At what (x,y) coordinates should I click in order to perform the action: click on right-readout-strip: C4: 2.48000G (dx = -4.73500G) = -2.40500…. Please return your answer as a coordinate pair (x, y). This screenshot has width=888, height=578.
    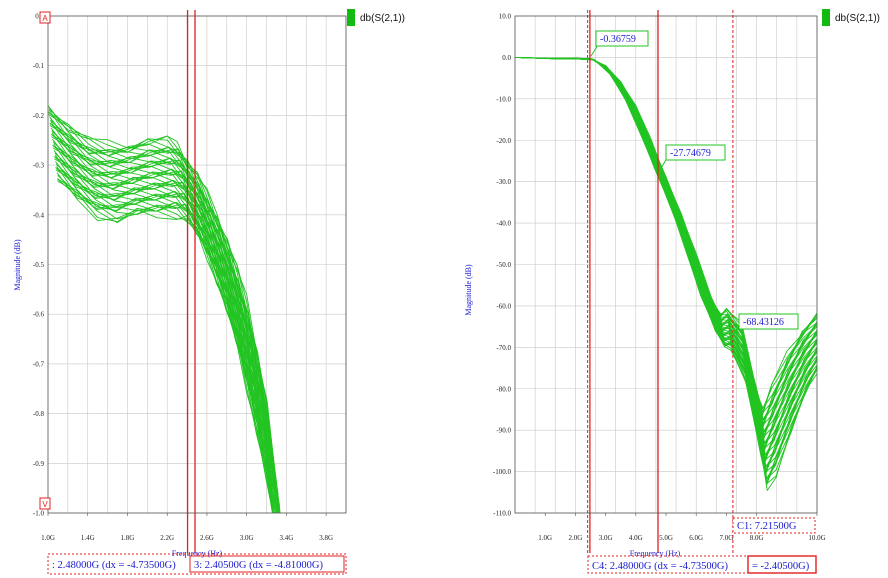
    Looking at the image, I should click on (702, 564).